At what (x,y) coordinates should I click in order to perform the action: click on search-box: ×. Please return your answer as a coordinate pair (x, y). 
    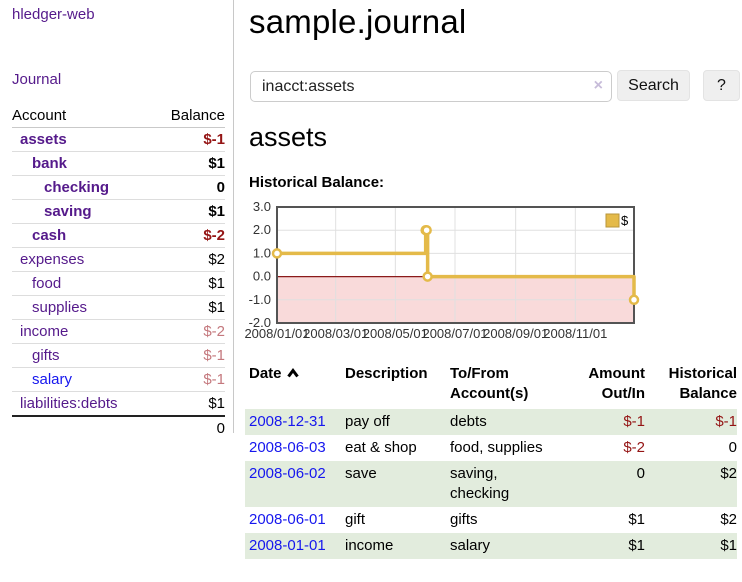
    Looking at the image, I should click on (431, 86).